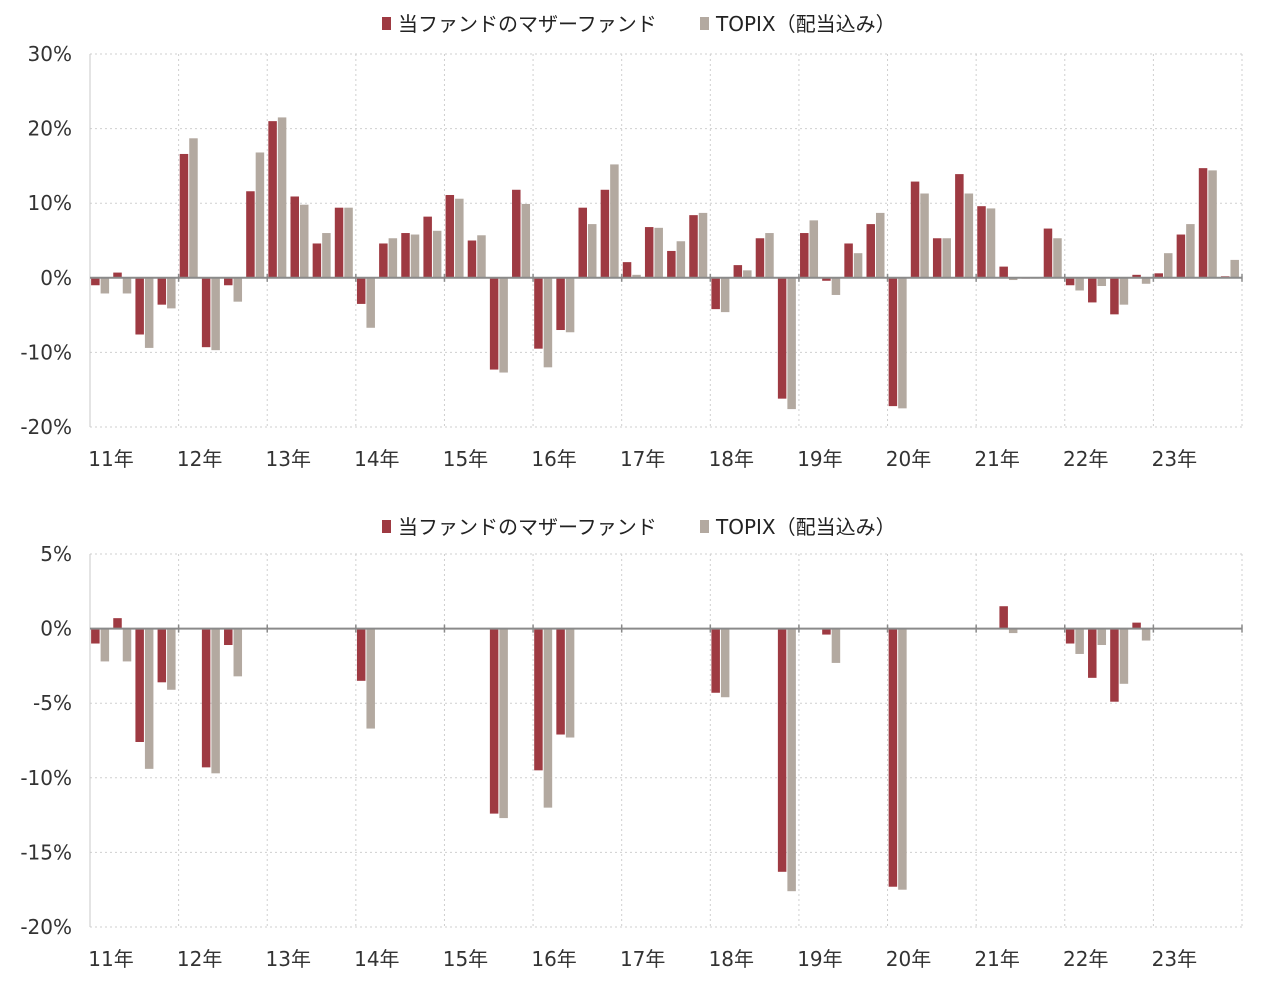  Describe the element at coordinates (376, 459) in the screenshot. I see `top-xtick-label: 14年` at that location.